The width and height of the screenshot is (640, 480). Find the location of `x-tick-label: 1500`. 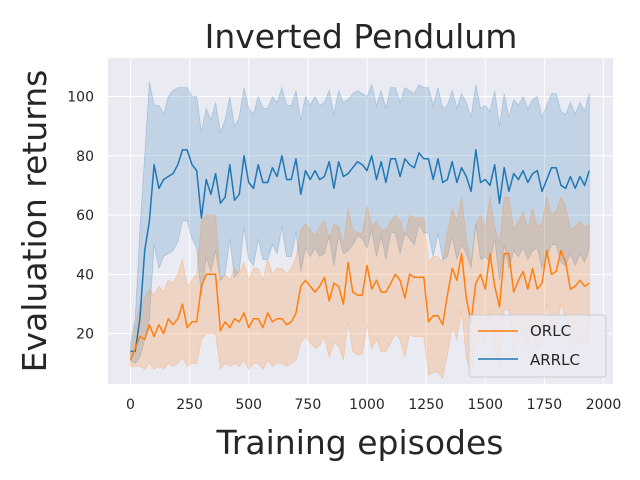

x-tick-label: 1500 is located at coordinates (485, 405).